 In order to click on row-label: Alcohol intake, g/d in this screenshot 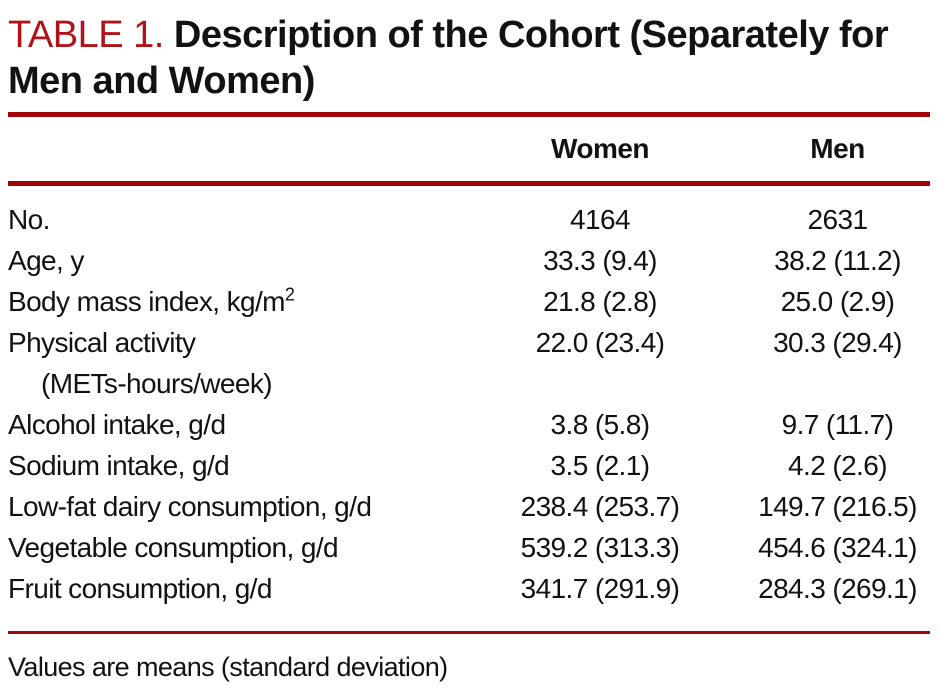, I will do `click(231, 424)`.